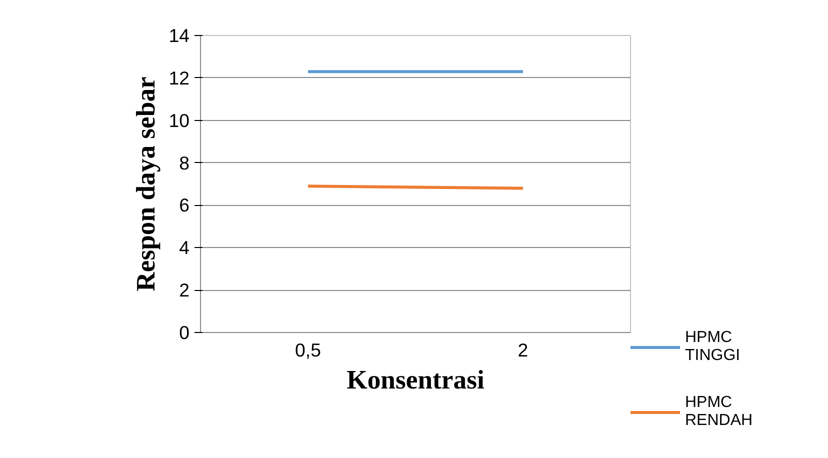 Image resolution: width=828 pixels, height=458 pixels. Describe the element at coordinates (184, 290) in the screenshot. I see `y-tick-label: 2` at that location.